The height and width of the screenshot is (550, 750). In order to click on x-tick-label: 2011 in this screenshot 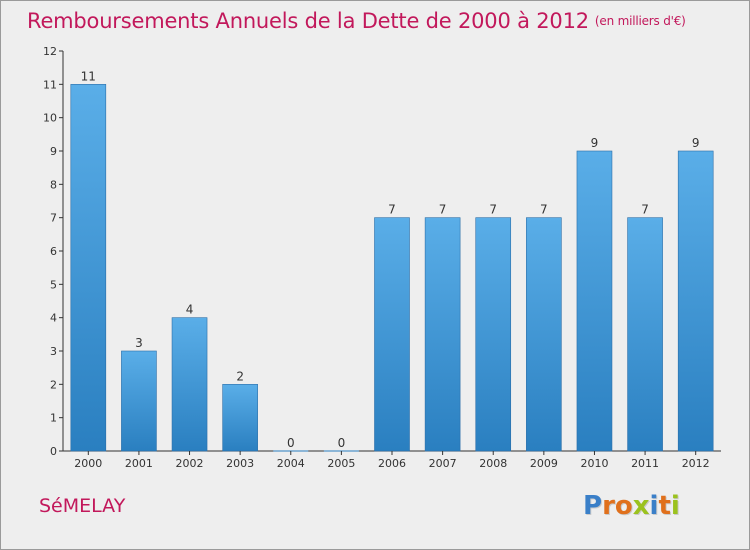, I will do `click(645, 463)`.